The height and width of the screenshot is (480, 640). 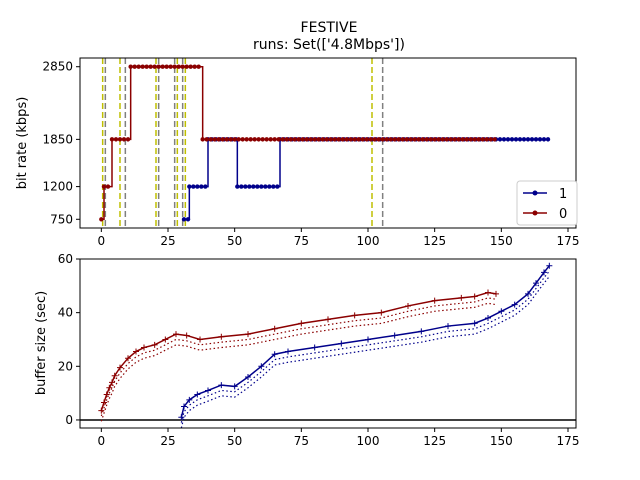 I want to click on bitrate-x-tick-label: 100, so click(x=368, y=241).